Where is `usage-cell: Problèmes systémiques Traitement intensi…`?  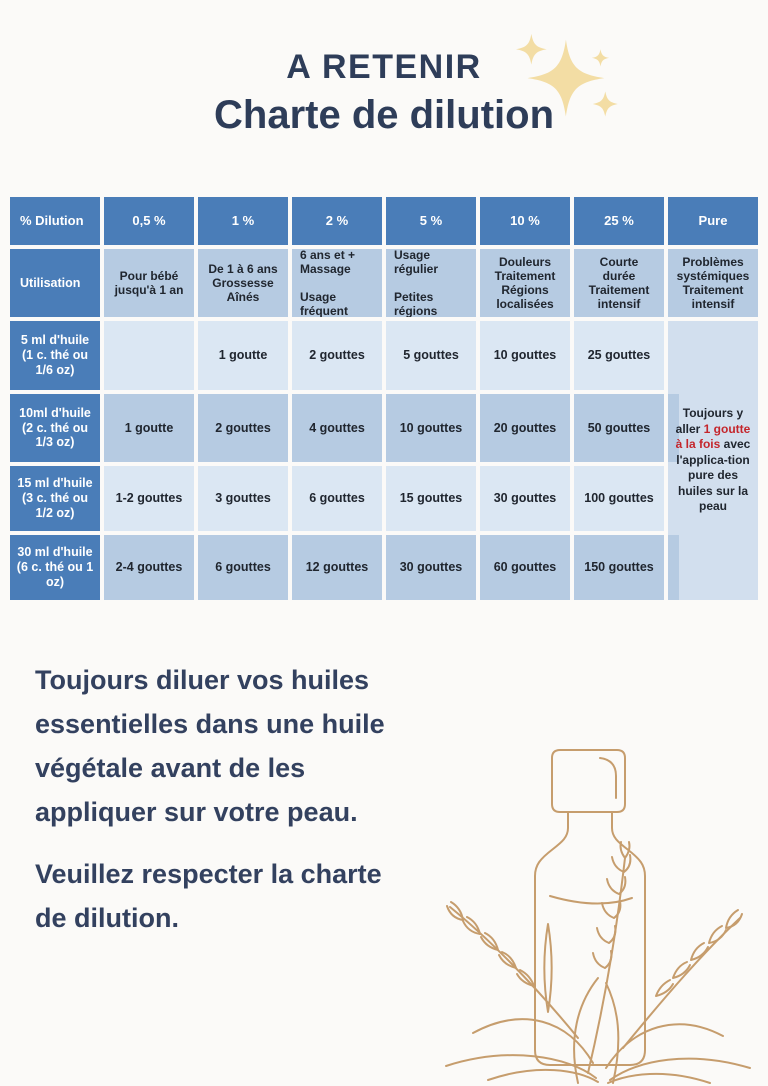 usage-cell: Problèmes systémiques Traitement intensi… is located at coordinates (713, 283).